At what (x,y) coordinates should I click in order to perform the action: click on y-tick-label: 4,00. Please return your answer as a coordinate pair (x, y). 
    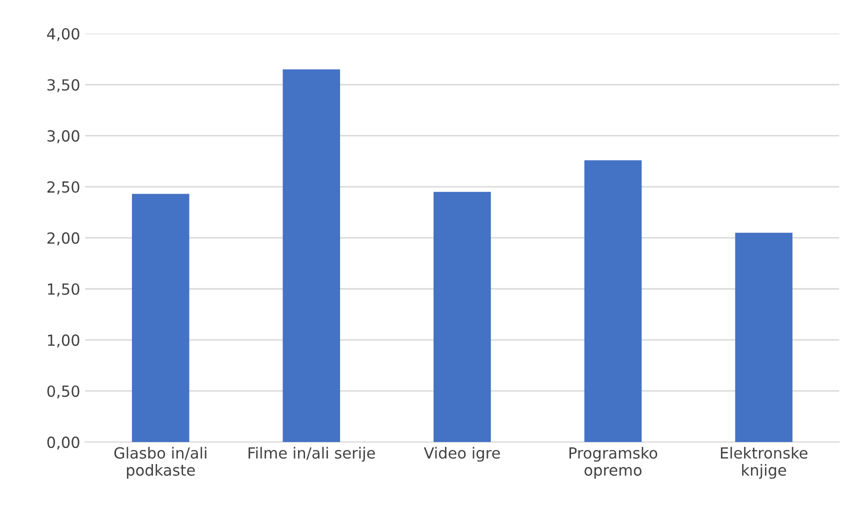
    Looking at the image, I should click on (63, 35).